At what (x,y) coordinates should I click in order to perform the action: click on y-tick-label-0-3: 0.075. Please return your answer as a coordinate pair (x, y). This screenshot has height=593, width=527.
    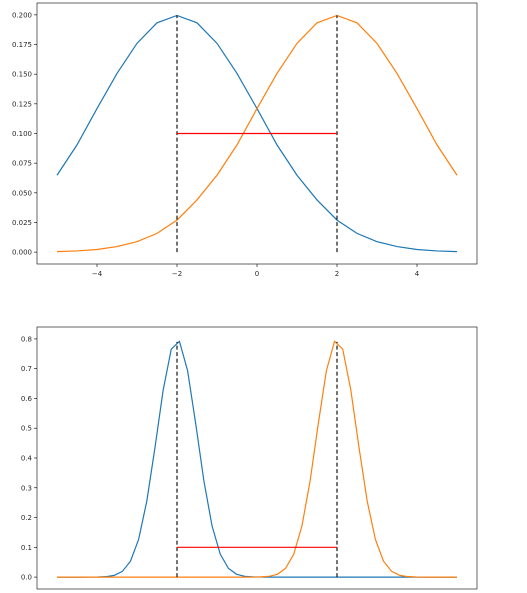
    Looking at the image, I should click on (22, 164).